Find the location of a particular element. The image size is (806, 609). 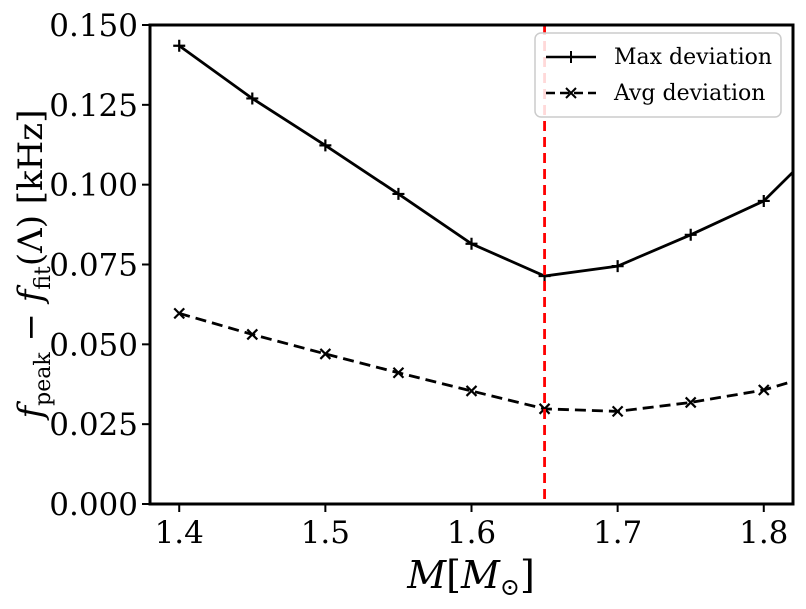

x-tick-label: 1.4 is located at coordinates (179, 533).